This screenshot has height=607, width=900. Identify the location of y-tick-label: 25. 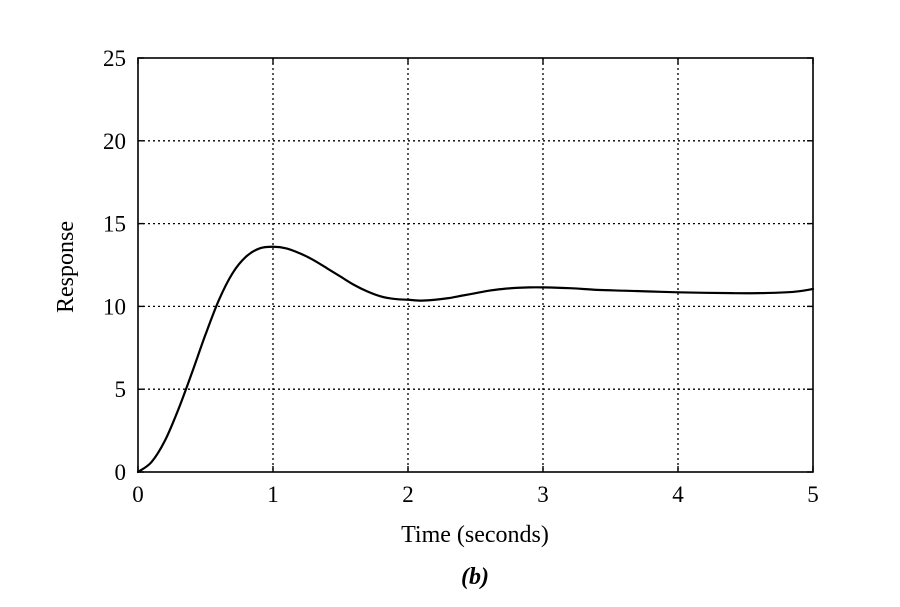
(114, 58).